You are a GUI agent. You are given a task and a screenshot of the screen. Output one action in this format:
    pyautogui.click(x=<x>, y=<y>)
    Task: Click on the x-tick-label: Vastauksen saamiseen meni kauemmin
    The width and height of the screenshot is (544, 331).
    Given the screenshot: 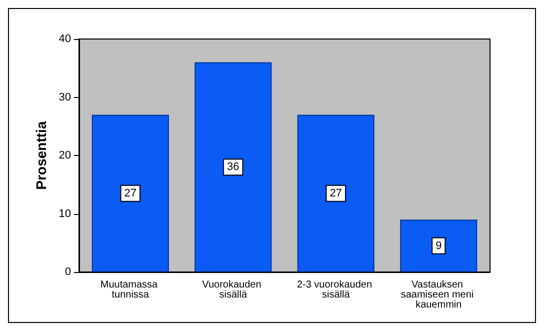 What is the action you would take?
    pyautogui.click(x=438, y=295)
    